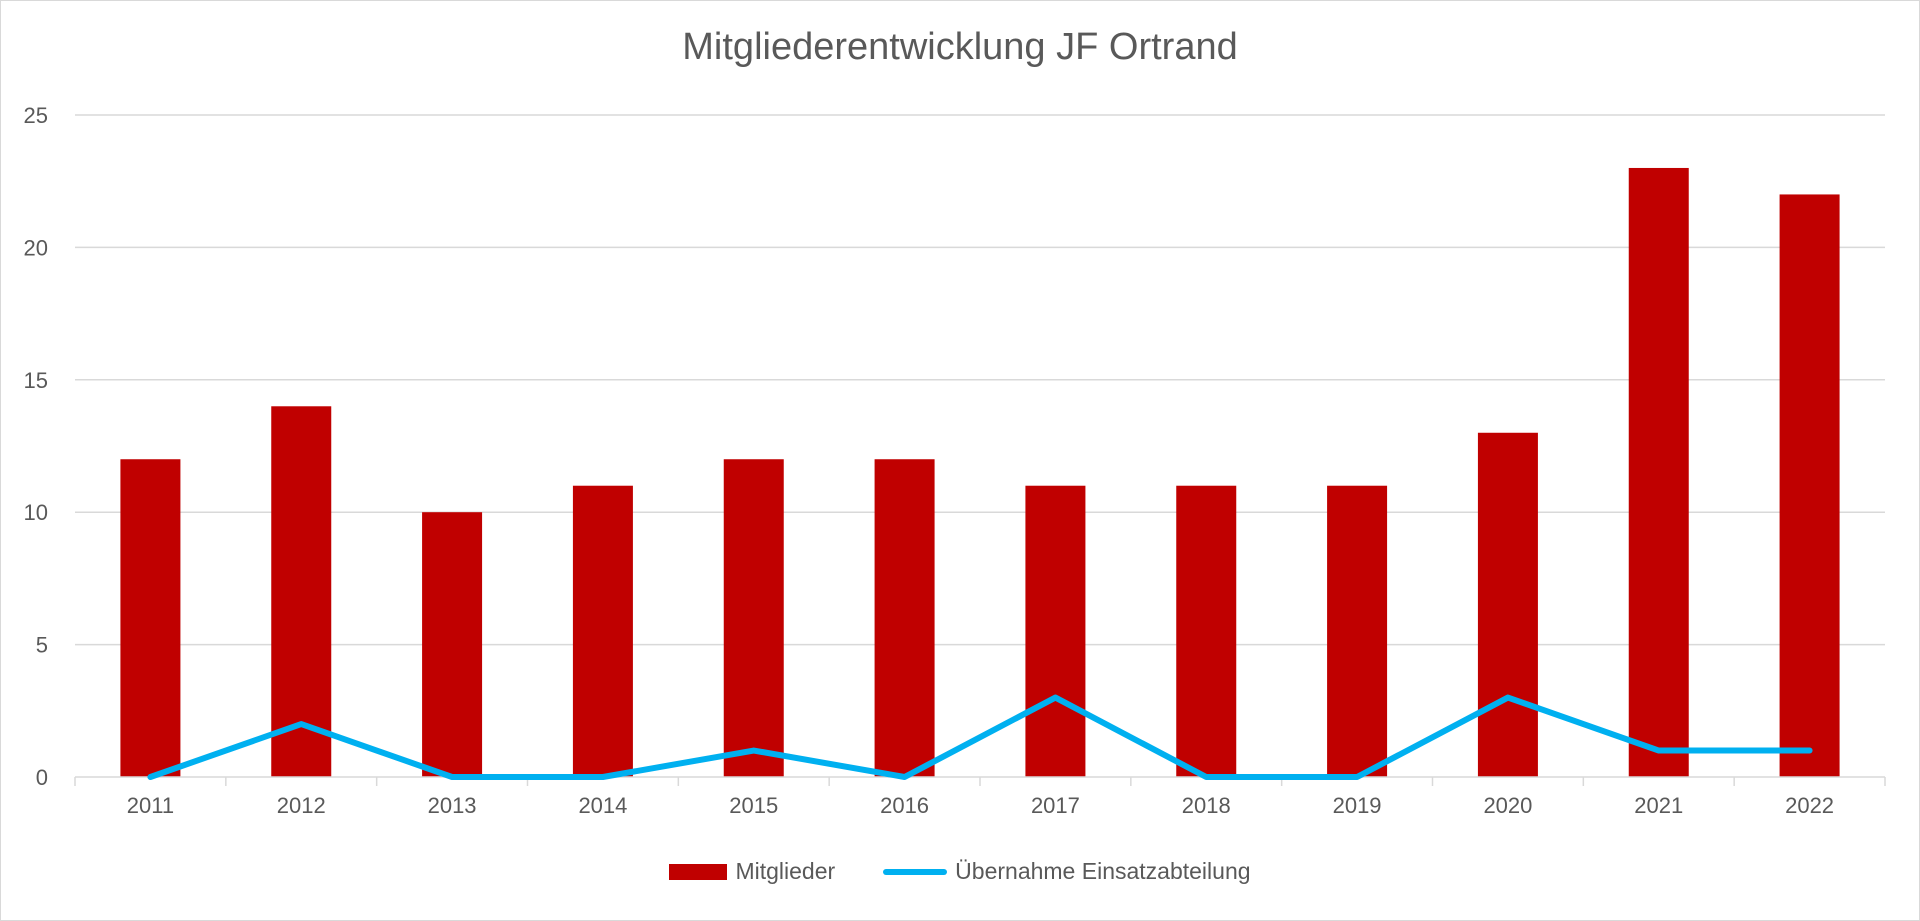 Image resolution: width=1920 pixels, height=921 pixels. What do you see at coordinates (452, 805) in the screenshot?
I see `x-tick-label: 2013` at bounding box center [452, 805].